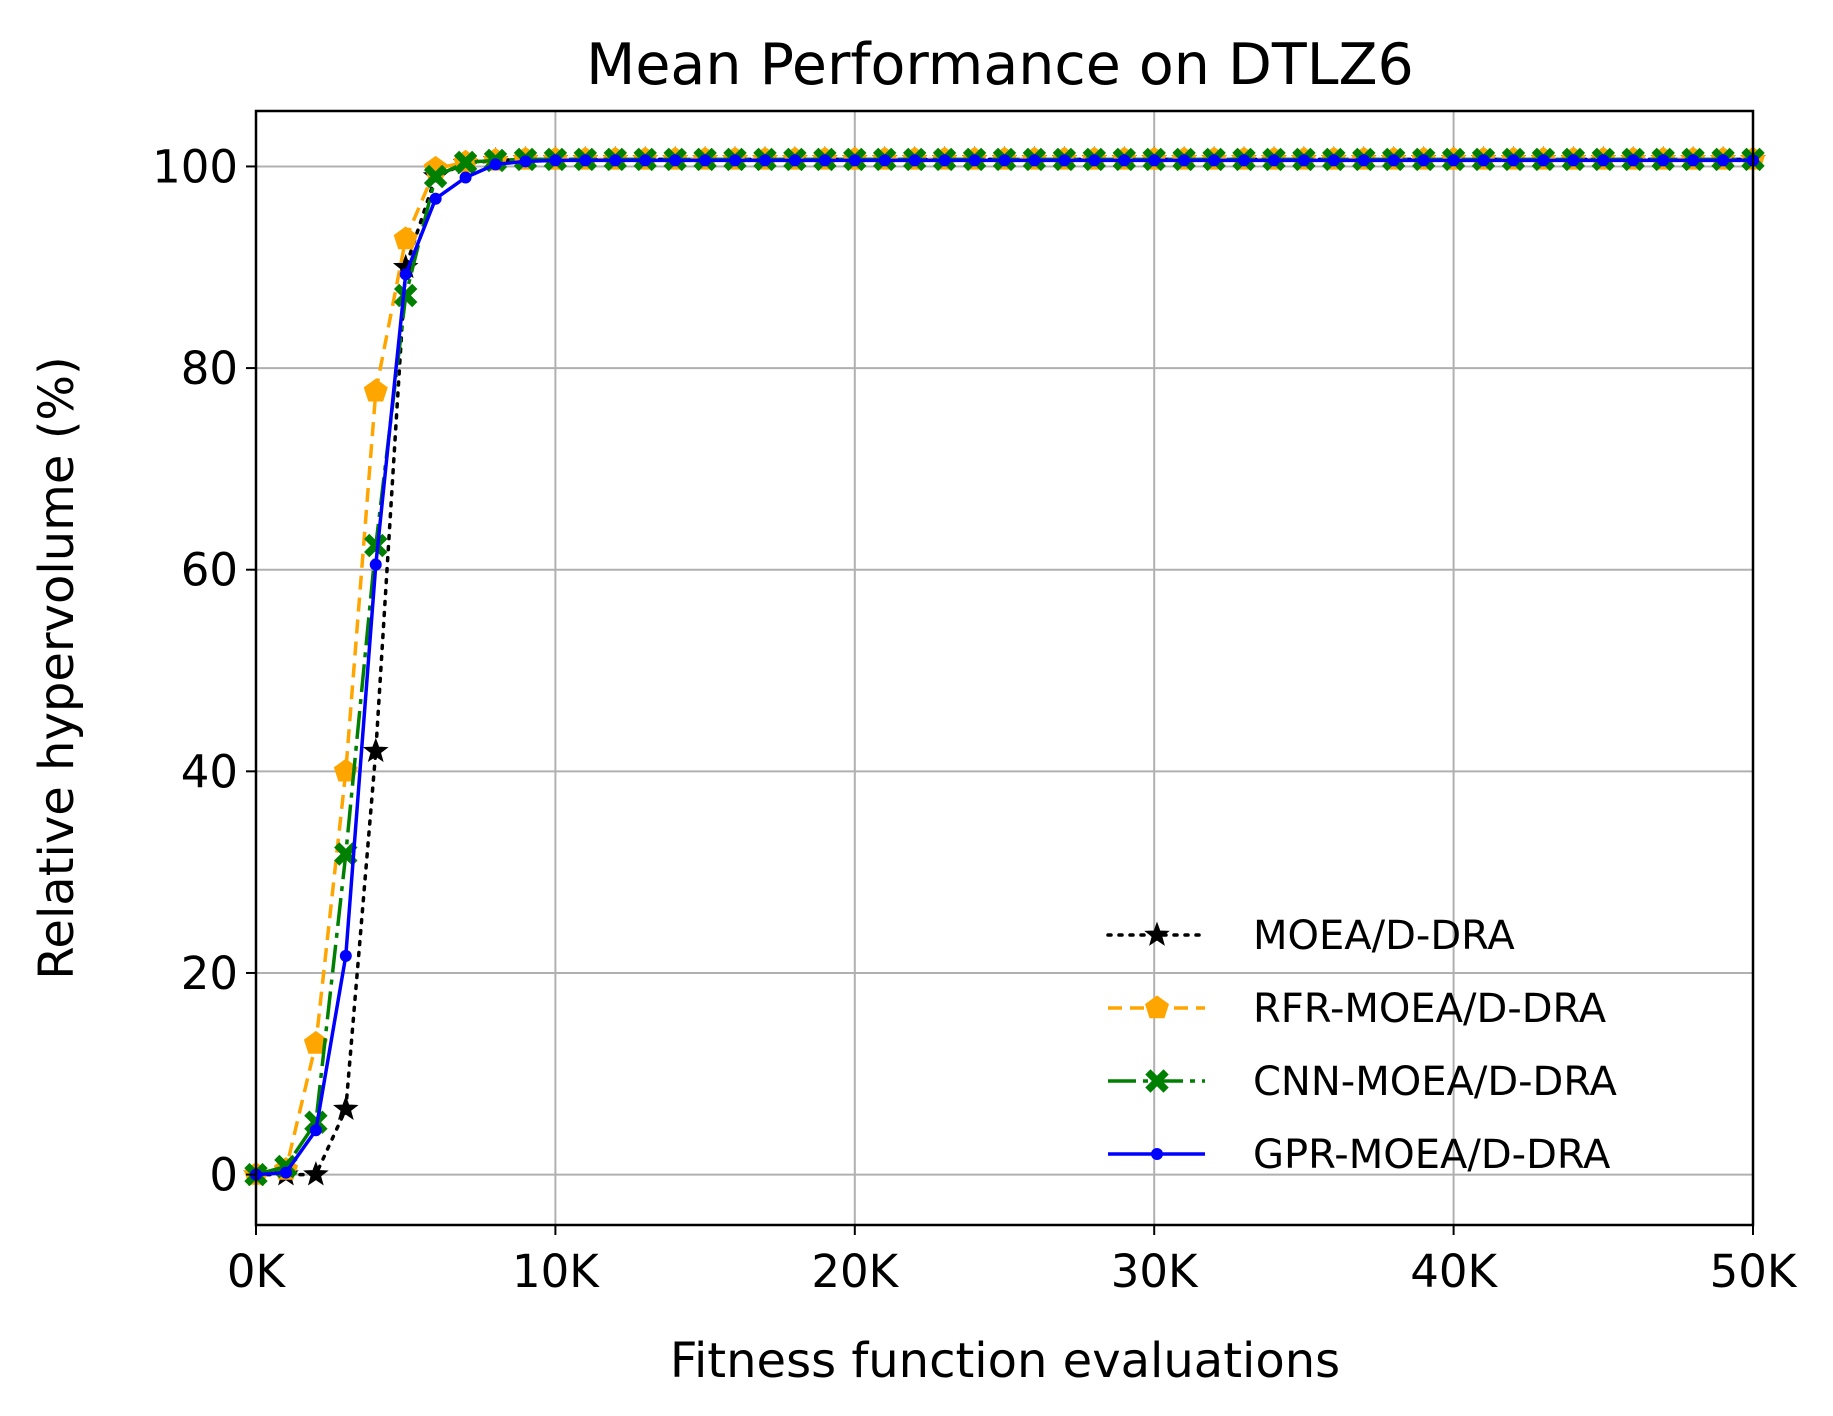 Image resolution: width=1833 pixels, height=1416 pixels. I want to click on legend-entry: RFR-MOEA/D-DRA, so click(1357, 1009).